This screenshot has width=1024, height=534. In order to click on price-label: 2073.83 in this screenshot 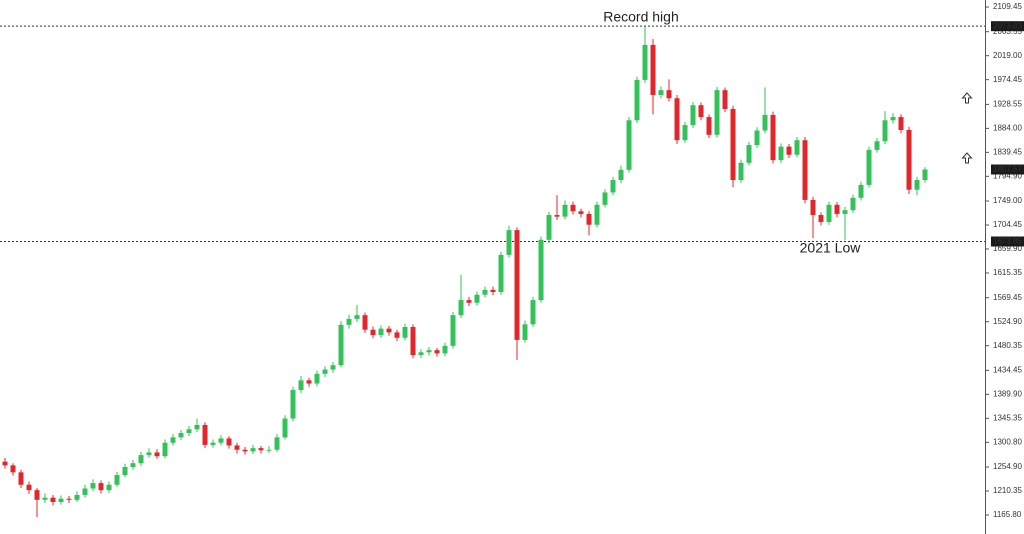, I will do `click(1007, 25)`.